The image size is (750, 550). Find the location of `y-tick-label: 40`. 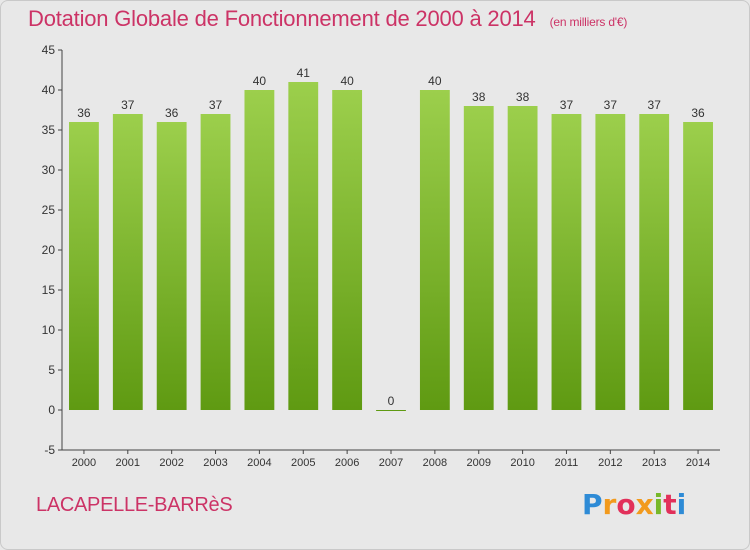

y-tick-label: 40 is located at coordinates (49, 90).